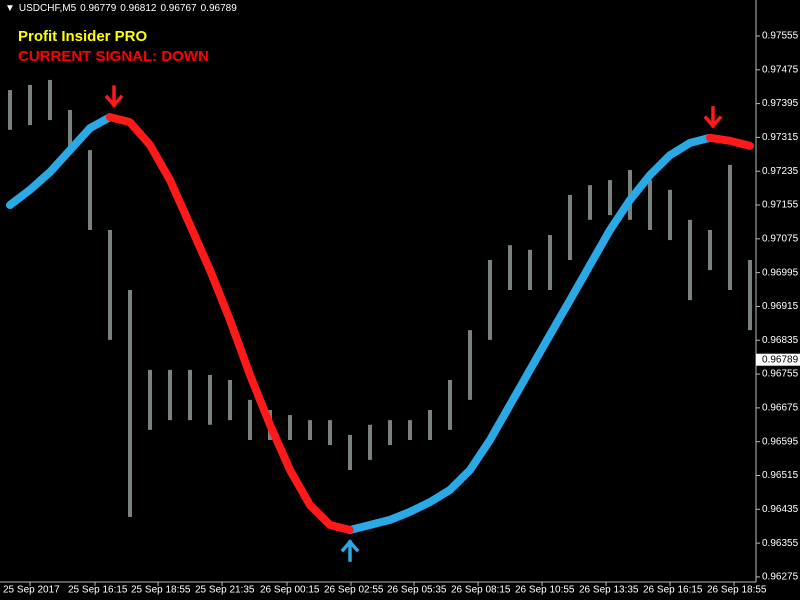 The height and width of the screenshot is (600, 800). Describe the element at coordinates (138, 8) in the screenshot. I see `price: 0.96812` at that location.